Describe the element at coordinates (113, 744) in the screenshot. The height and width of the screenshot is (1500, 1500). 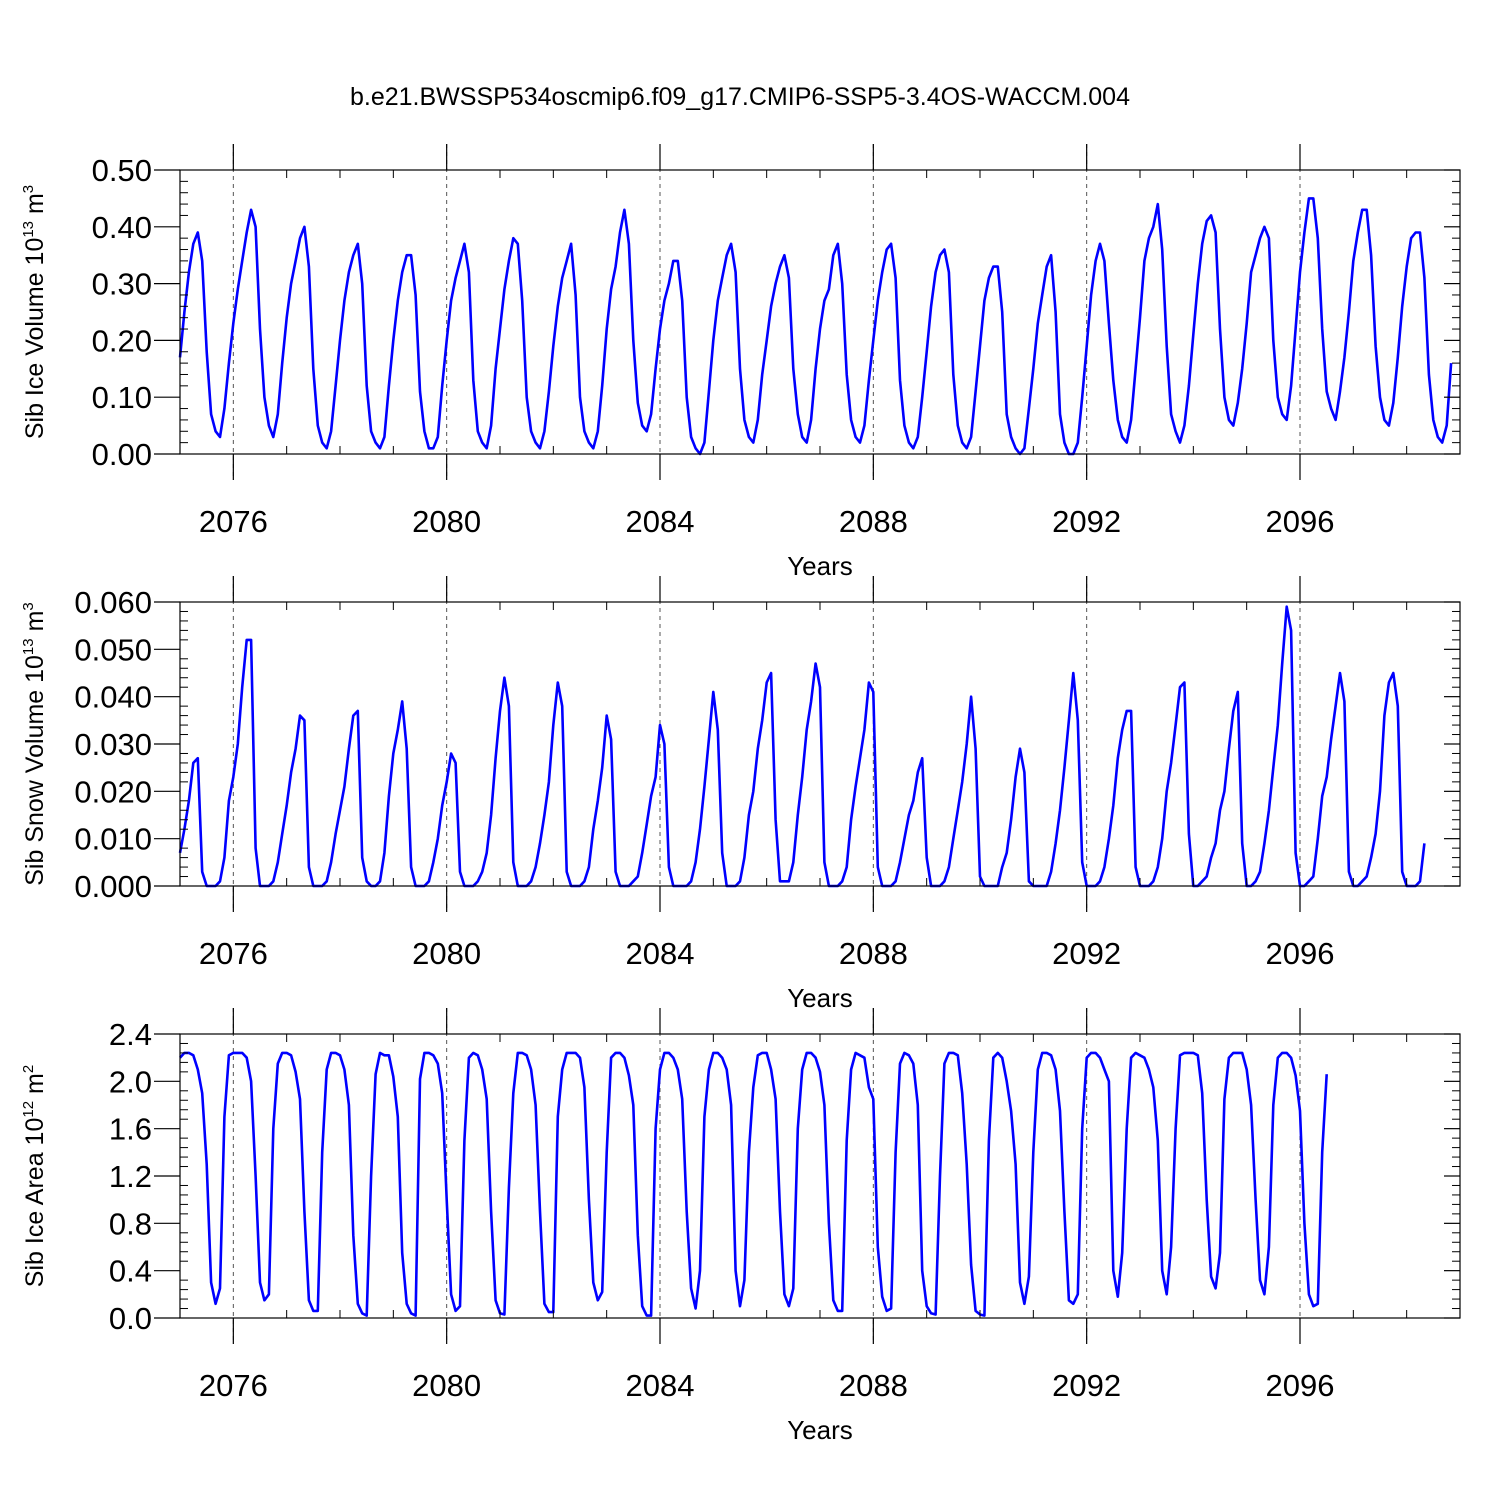
I see `y-tick-label: 0.030` at that location.